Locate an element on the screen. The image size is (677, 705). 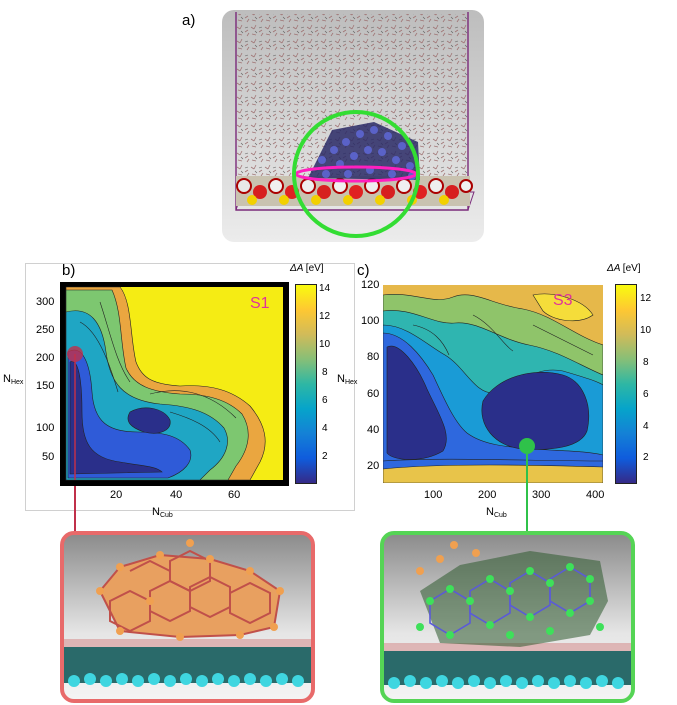
x-tick: 400 is located at coordinates (595, 495).